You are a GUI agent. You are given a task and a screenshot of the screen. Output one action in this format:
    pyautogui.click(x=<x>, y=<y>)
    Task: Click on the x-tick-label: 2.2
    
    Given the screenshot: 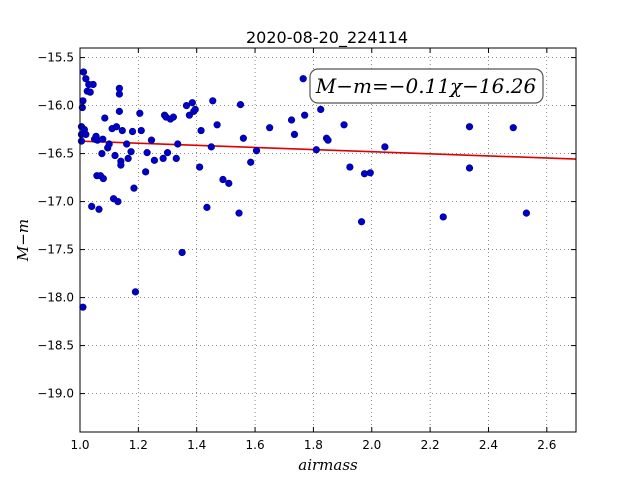 What is the action you would take?
    pyautogui.click(x=430, y=445)
    